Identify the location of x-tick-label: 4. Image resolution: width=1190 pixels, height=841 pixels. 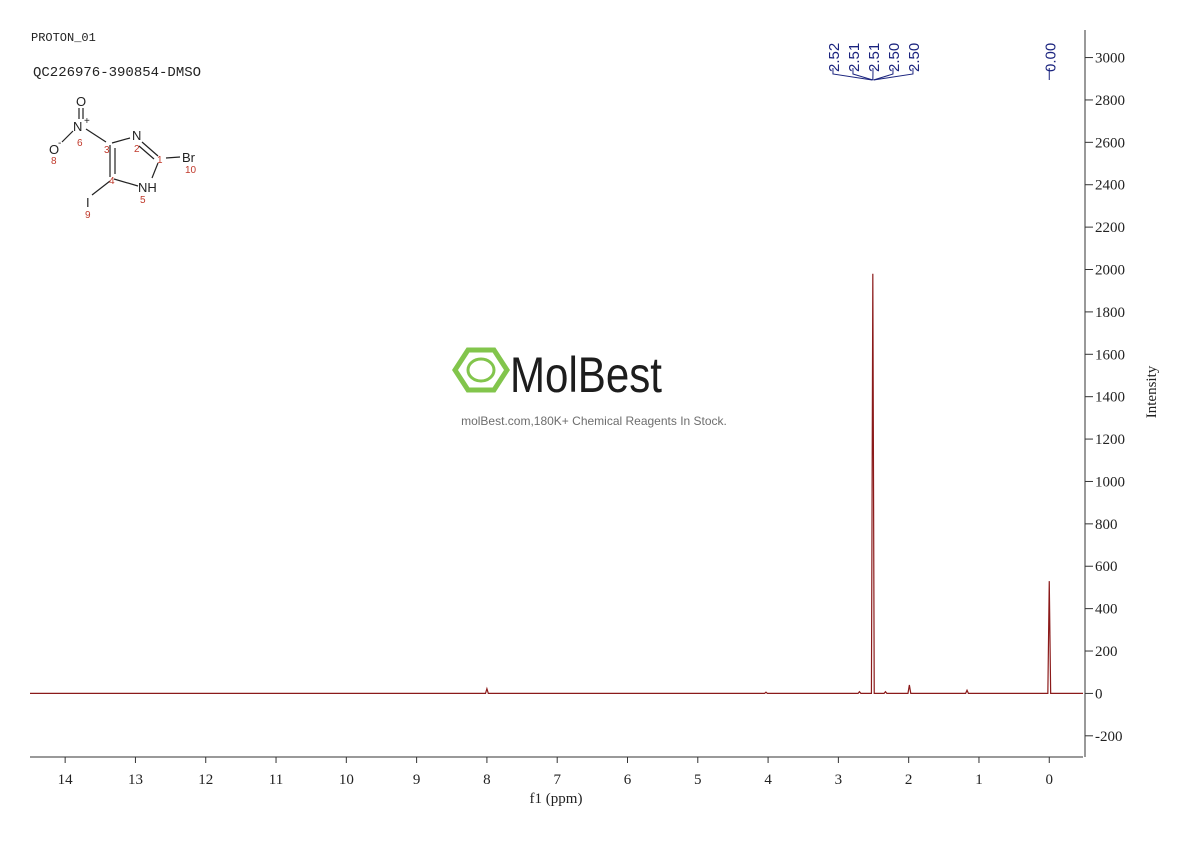
(768, 780).